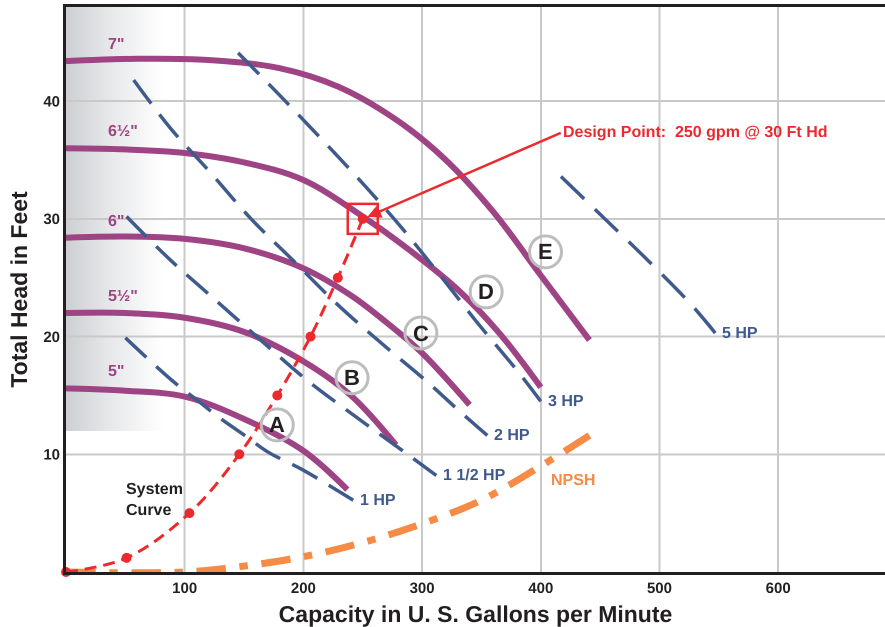  I want to click on x-tick-label: 100, so click(185, 588).